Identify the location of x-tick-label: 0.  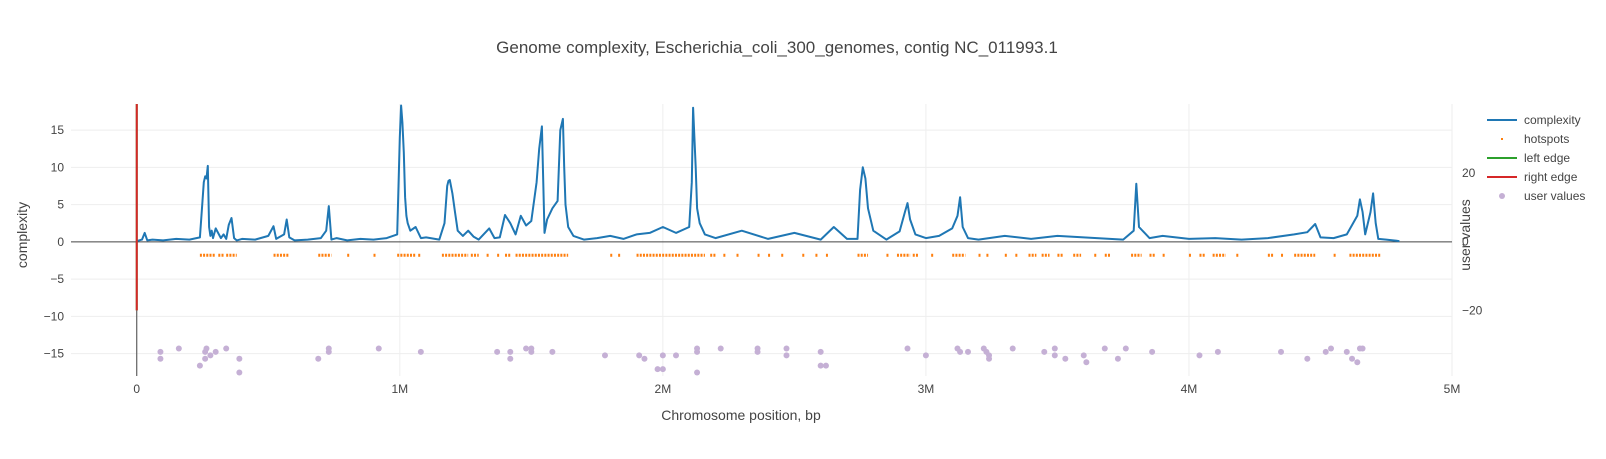
(136, 389).